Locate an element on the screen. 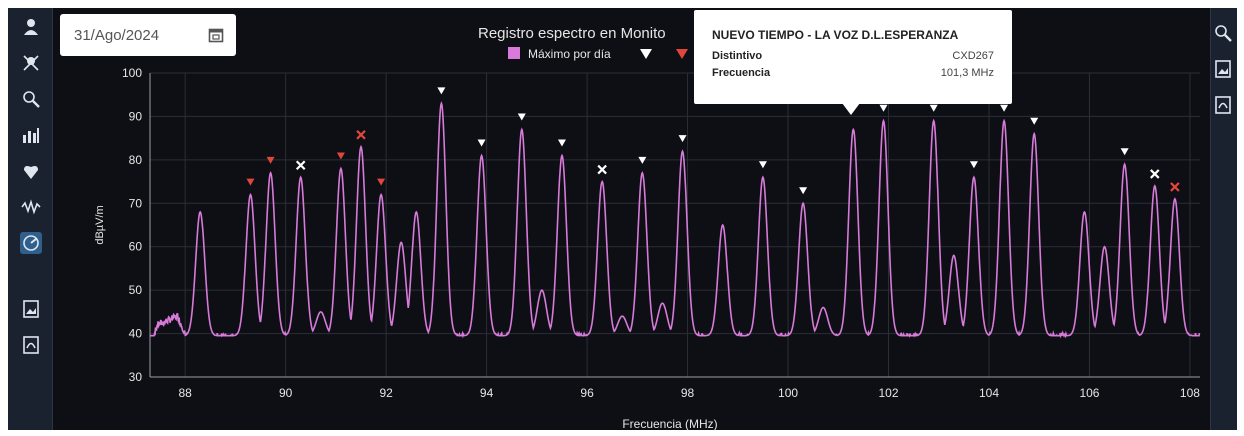 This screenshot has width=1244, height=436. y-tick-label: 70 is located at coordinates (136, 203).